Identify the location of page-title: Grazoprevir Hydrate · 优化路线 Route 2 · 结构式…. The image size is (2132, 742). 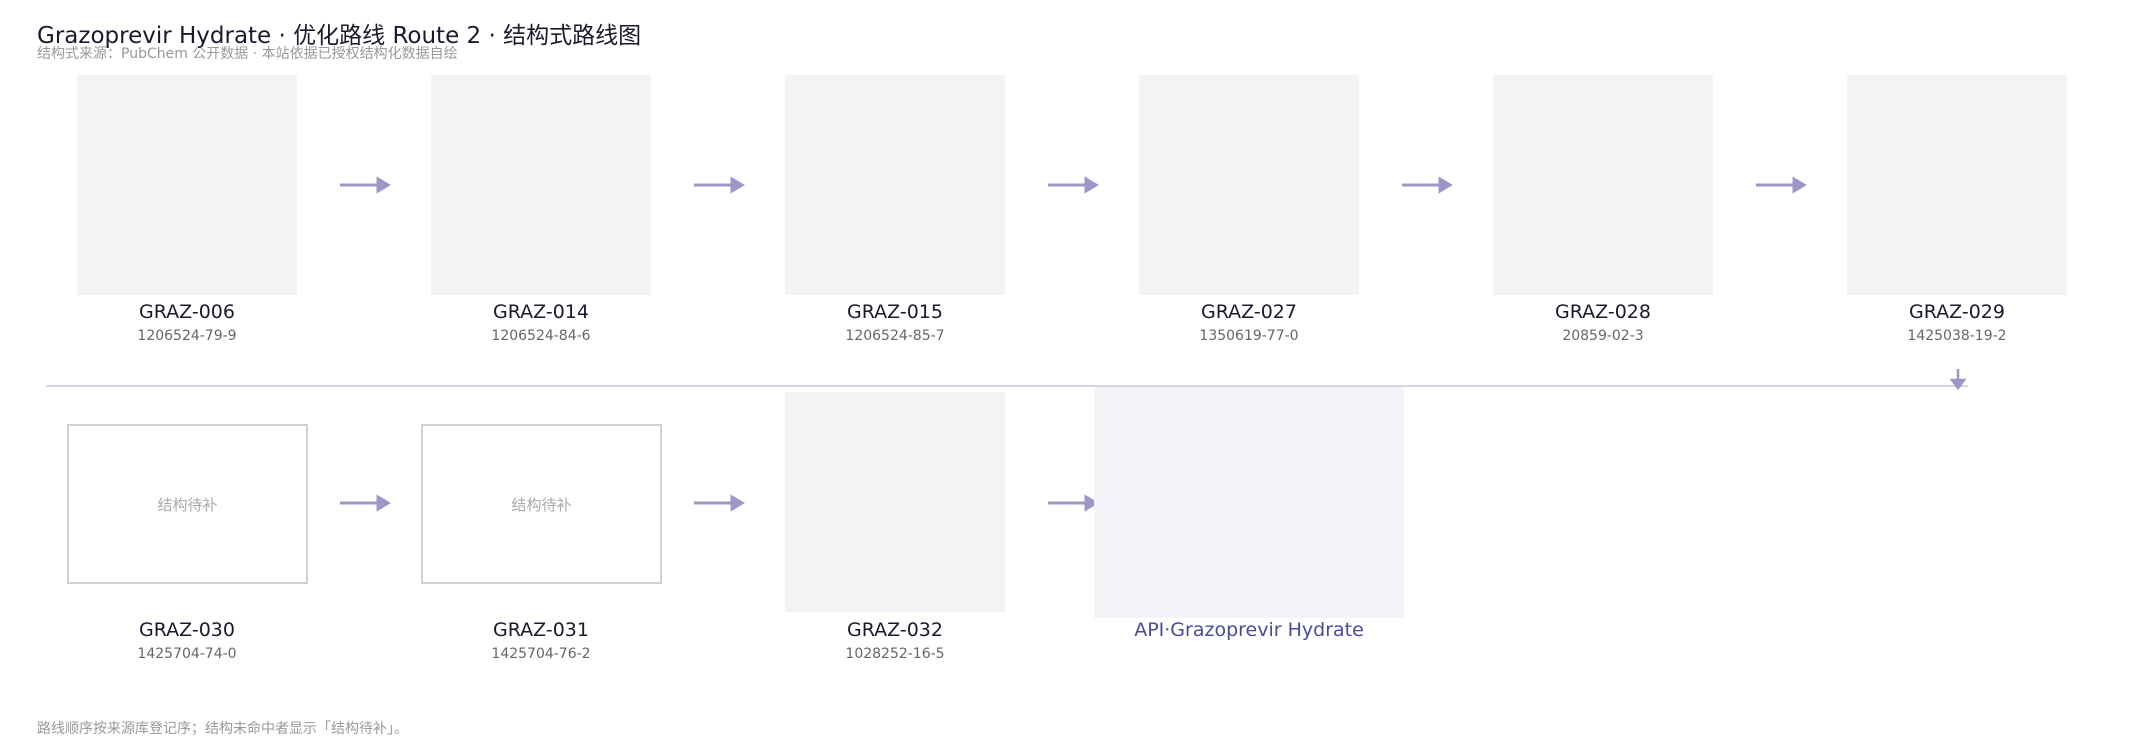
(339, 36).